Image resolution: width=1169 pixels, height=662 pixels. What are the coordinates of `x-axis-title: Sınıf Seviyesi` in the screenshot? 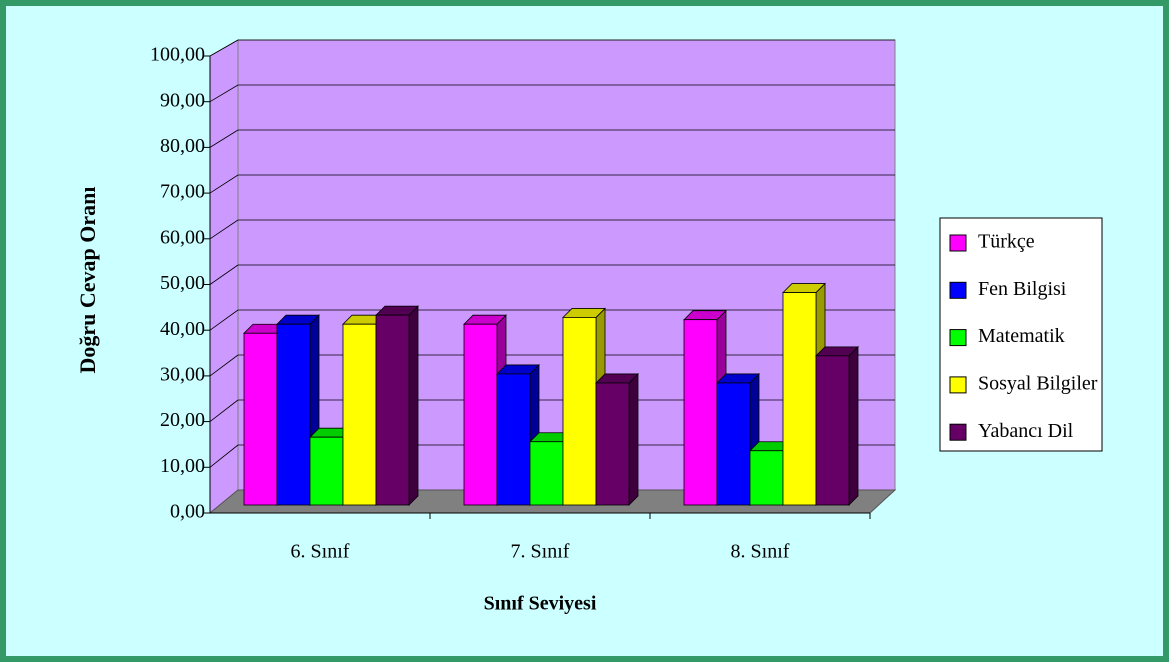 It's located at (540, 604).